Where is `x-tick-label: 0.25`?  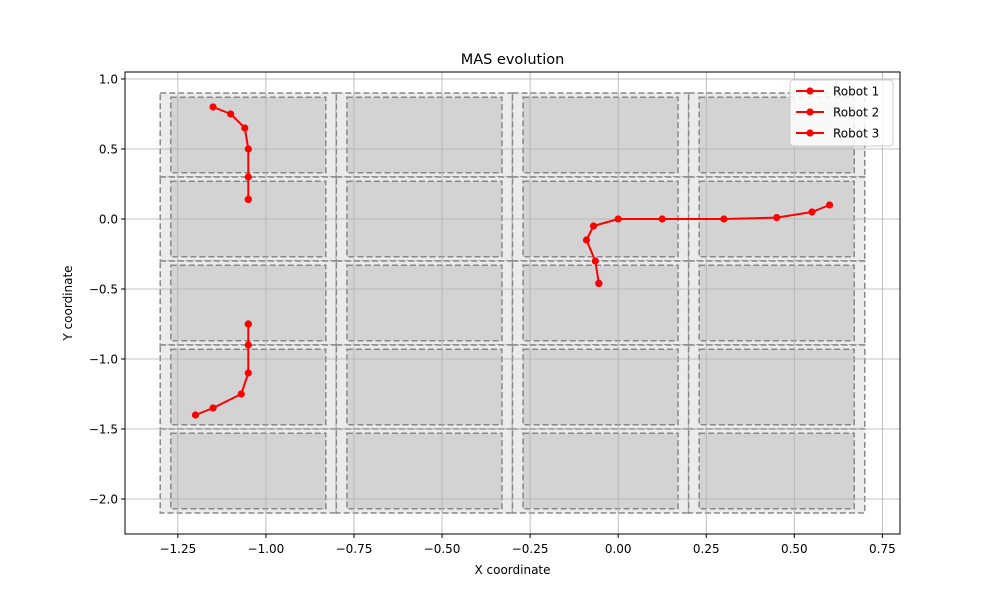
x-tick-label: 0.25 is located at coordinates (706, 549).